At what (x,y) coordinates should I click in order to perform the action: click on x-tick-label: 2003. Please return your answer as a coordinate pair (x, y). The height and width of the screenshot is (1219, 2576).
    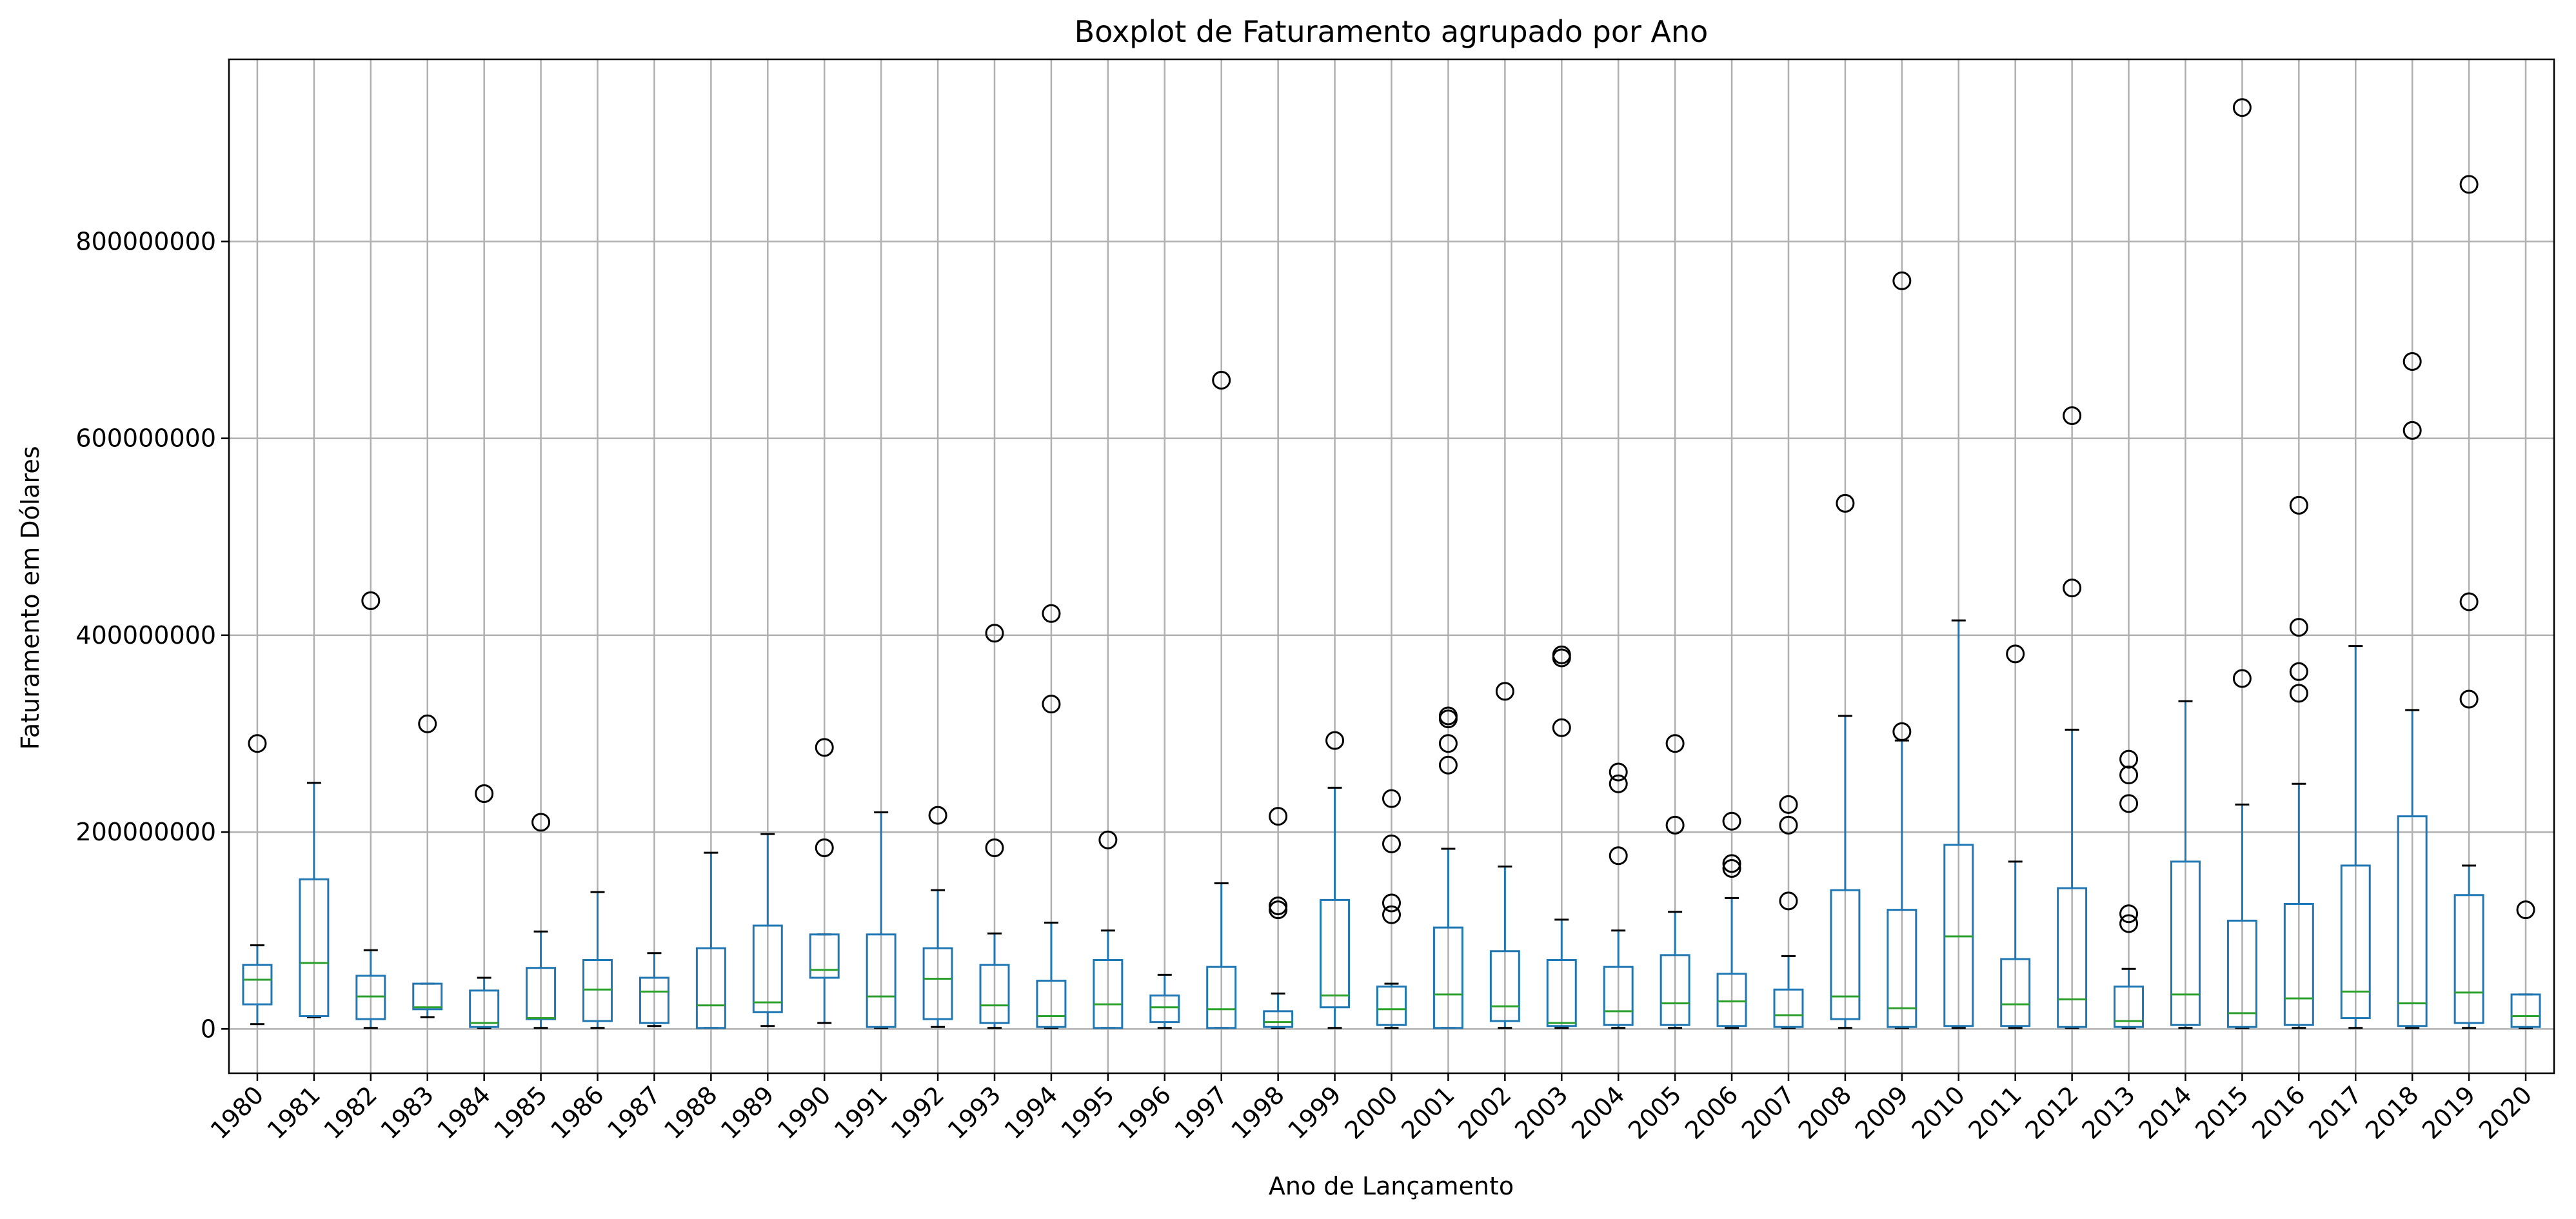
    Looking at the image, I should click on (1541, 1112).